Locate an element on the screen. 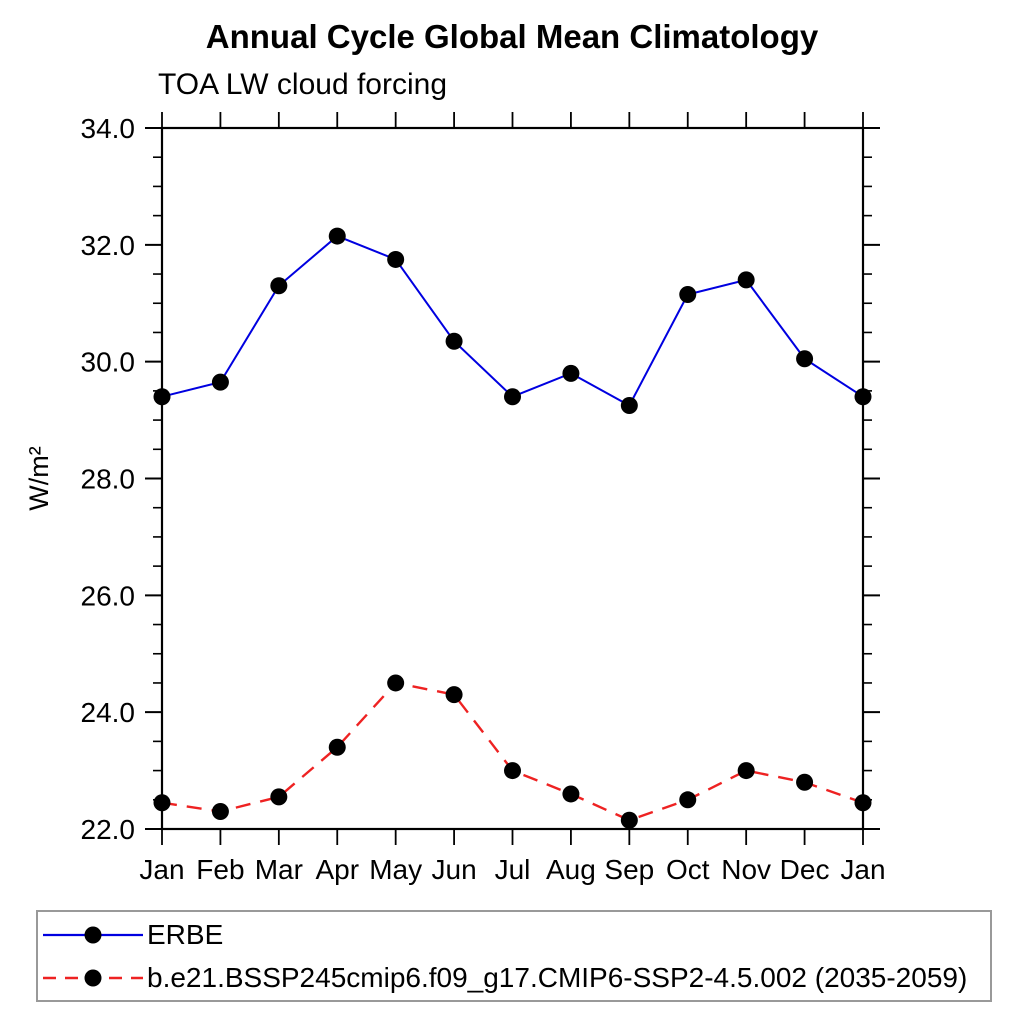  legend-sample-dashed-line-icon is located at coordinates (93, 977).